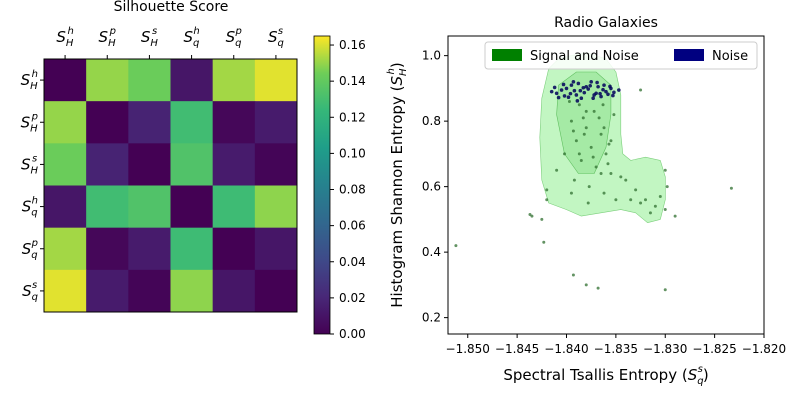 Image resolution: width=800 pixels, height=400 pixels. Describe the element at coordinates (30, 207) in the screenshot. I see `heatmap-row-label: Sqh` at that location.